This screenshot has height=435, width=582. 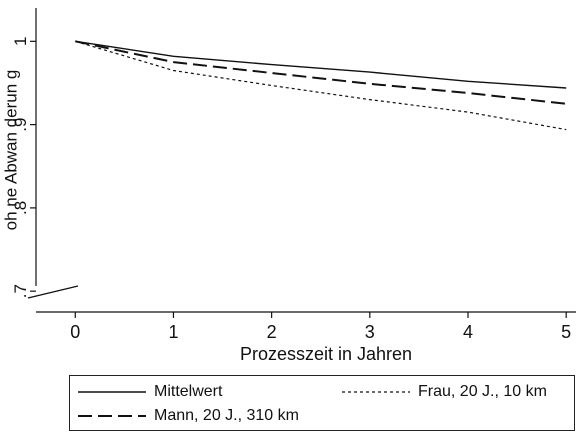 What do you see at coordinates (20, 208) in the screenshot?
I see `y-tick-label: .8` at bounding box center [20, 208].